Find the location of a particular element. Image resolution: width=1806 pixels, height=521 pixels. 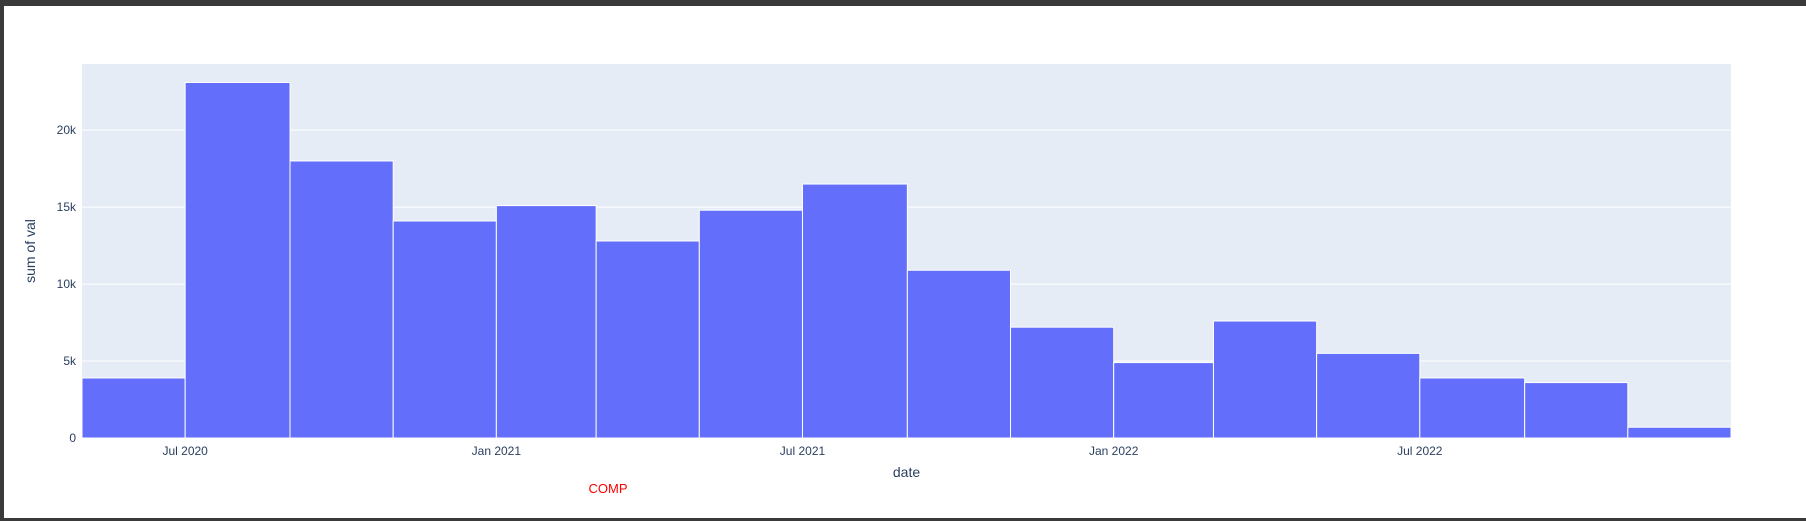

x-tick-label: Jan 2022 is located at coordinates (1114, 451).